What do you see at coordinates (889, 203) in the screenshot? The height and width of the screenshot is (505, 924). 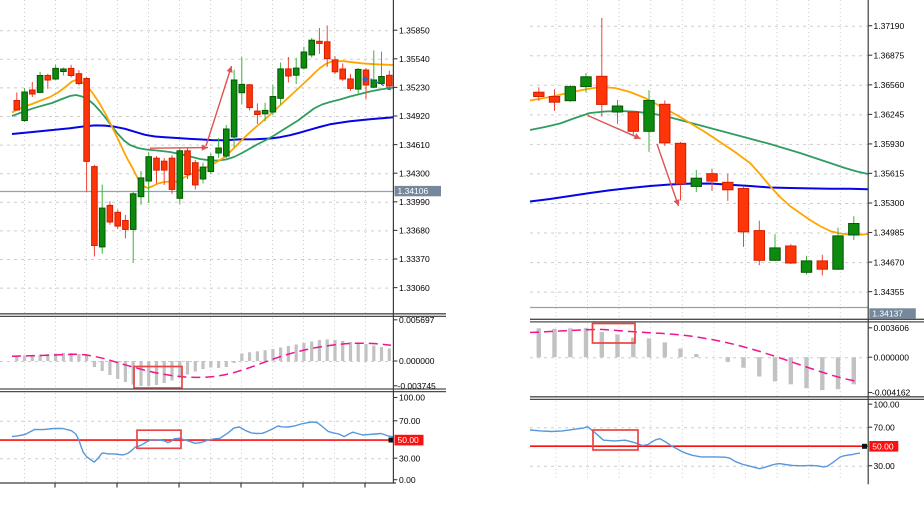 I see `svg-text: 1.35300` at bounding box center [889, 203].